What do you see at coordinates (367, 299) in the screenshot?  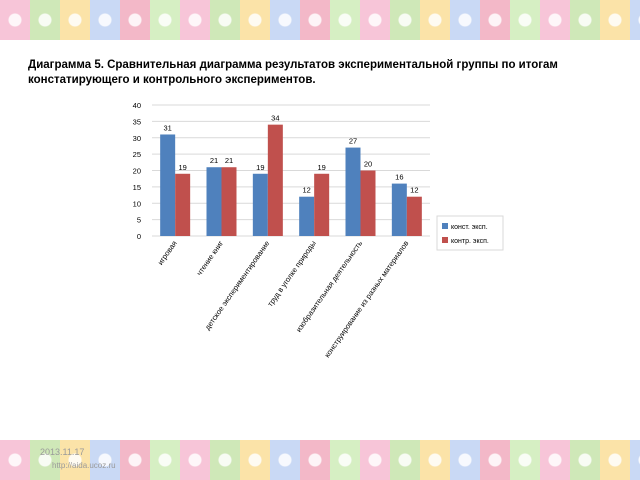 I see `x-tick-label: конструирование из разных материалов` at bounding box center [367, 299].